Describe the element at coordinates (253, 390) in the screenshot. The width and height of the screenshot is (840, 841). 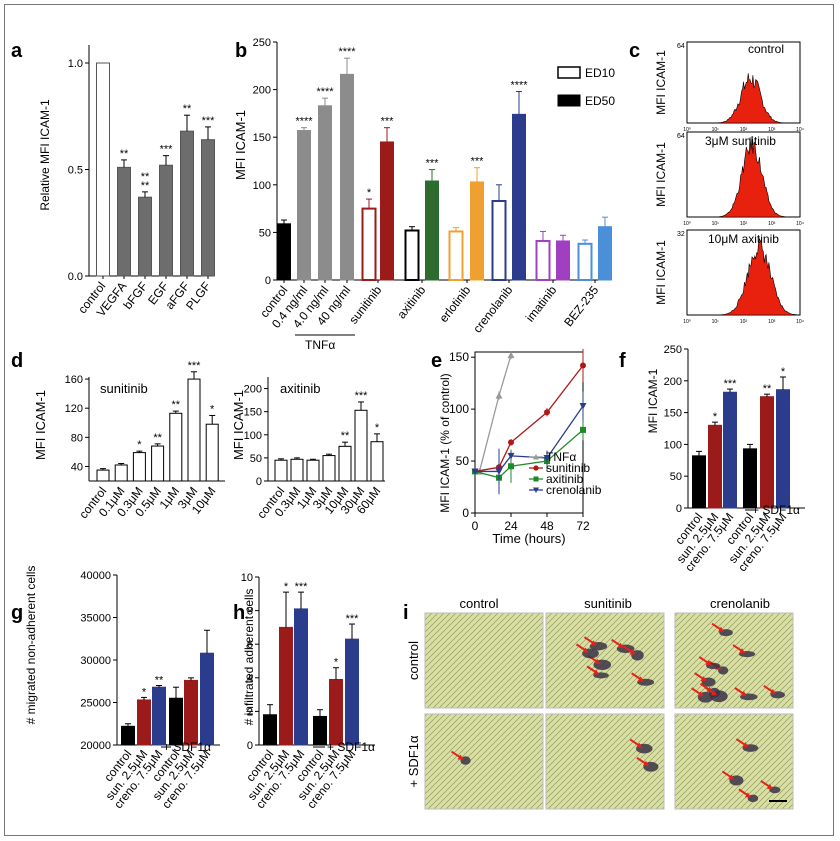
I see `d2-y-tick-label: 200` at that location.